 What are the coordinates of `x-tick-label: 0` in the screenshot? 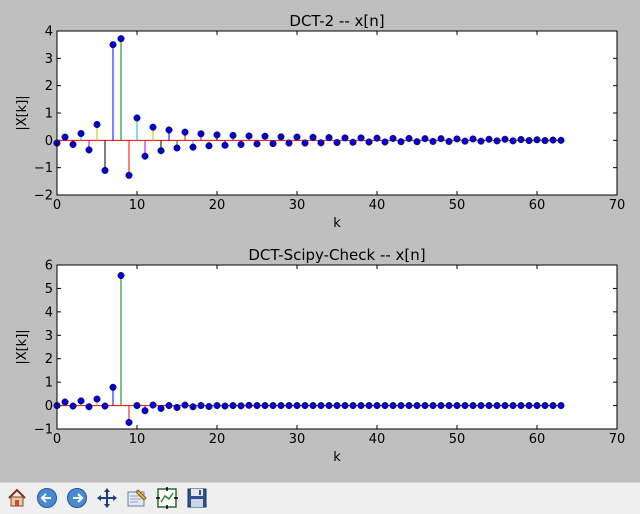 It's located at (57, 439).